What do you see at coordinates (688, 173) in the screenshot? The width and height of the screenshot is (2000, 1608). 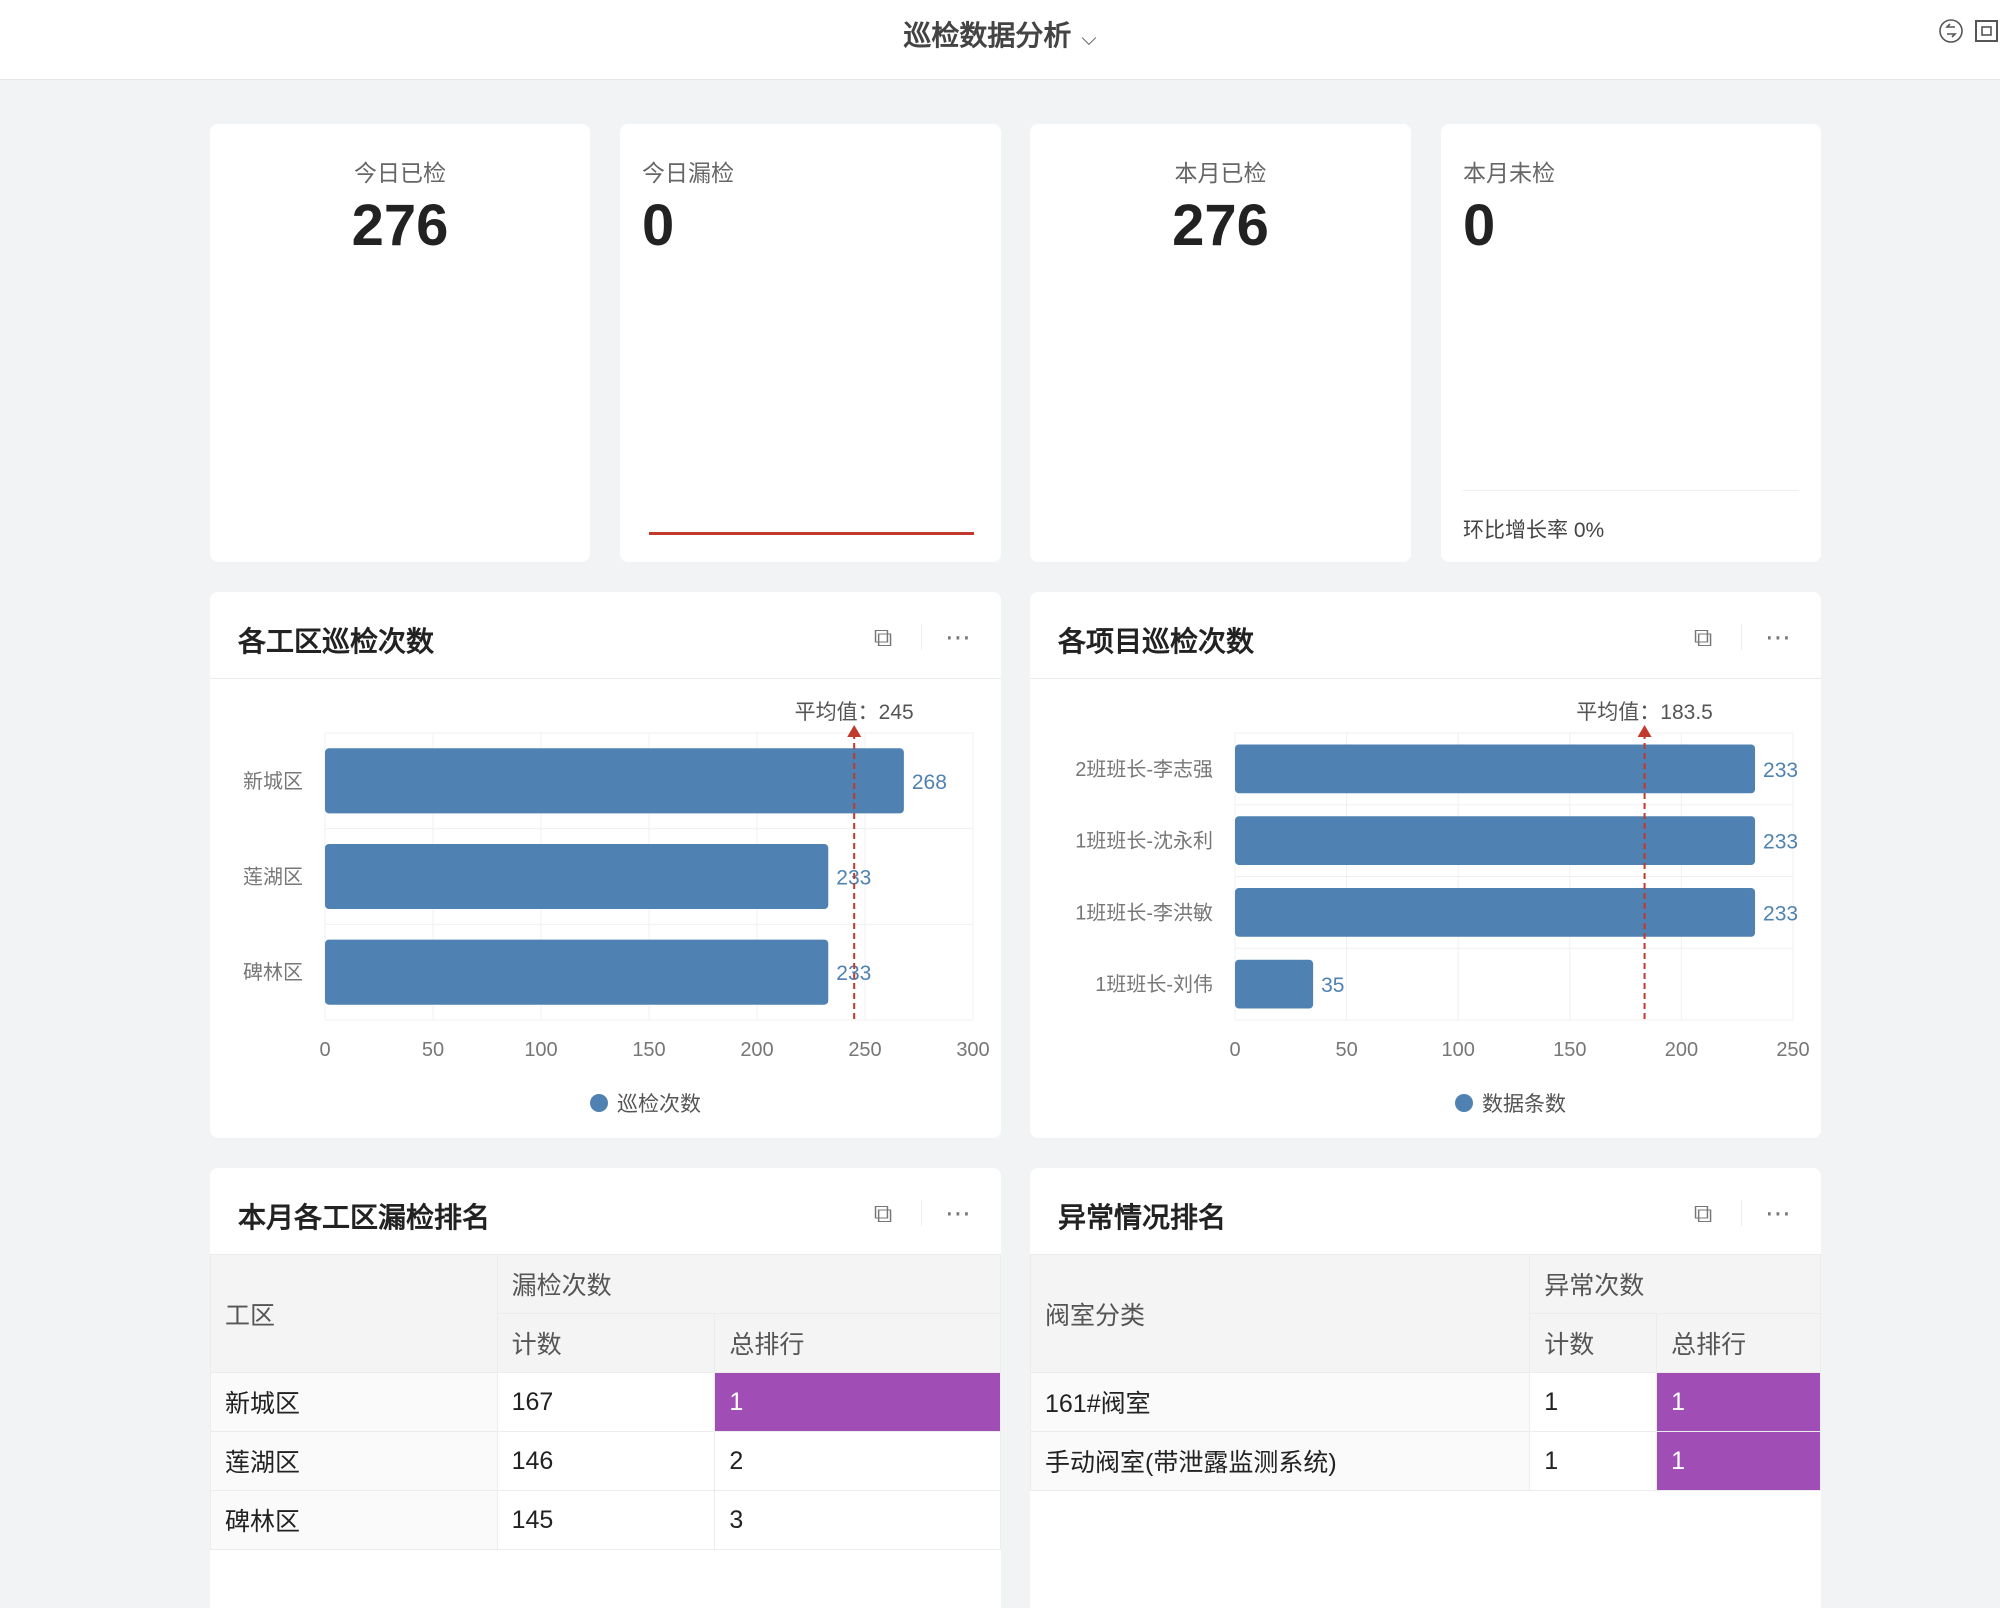 I see `kpi-label: 今日漏检` at bounding box center [688, 173].